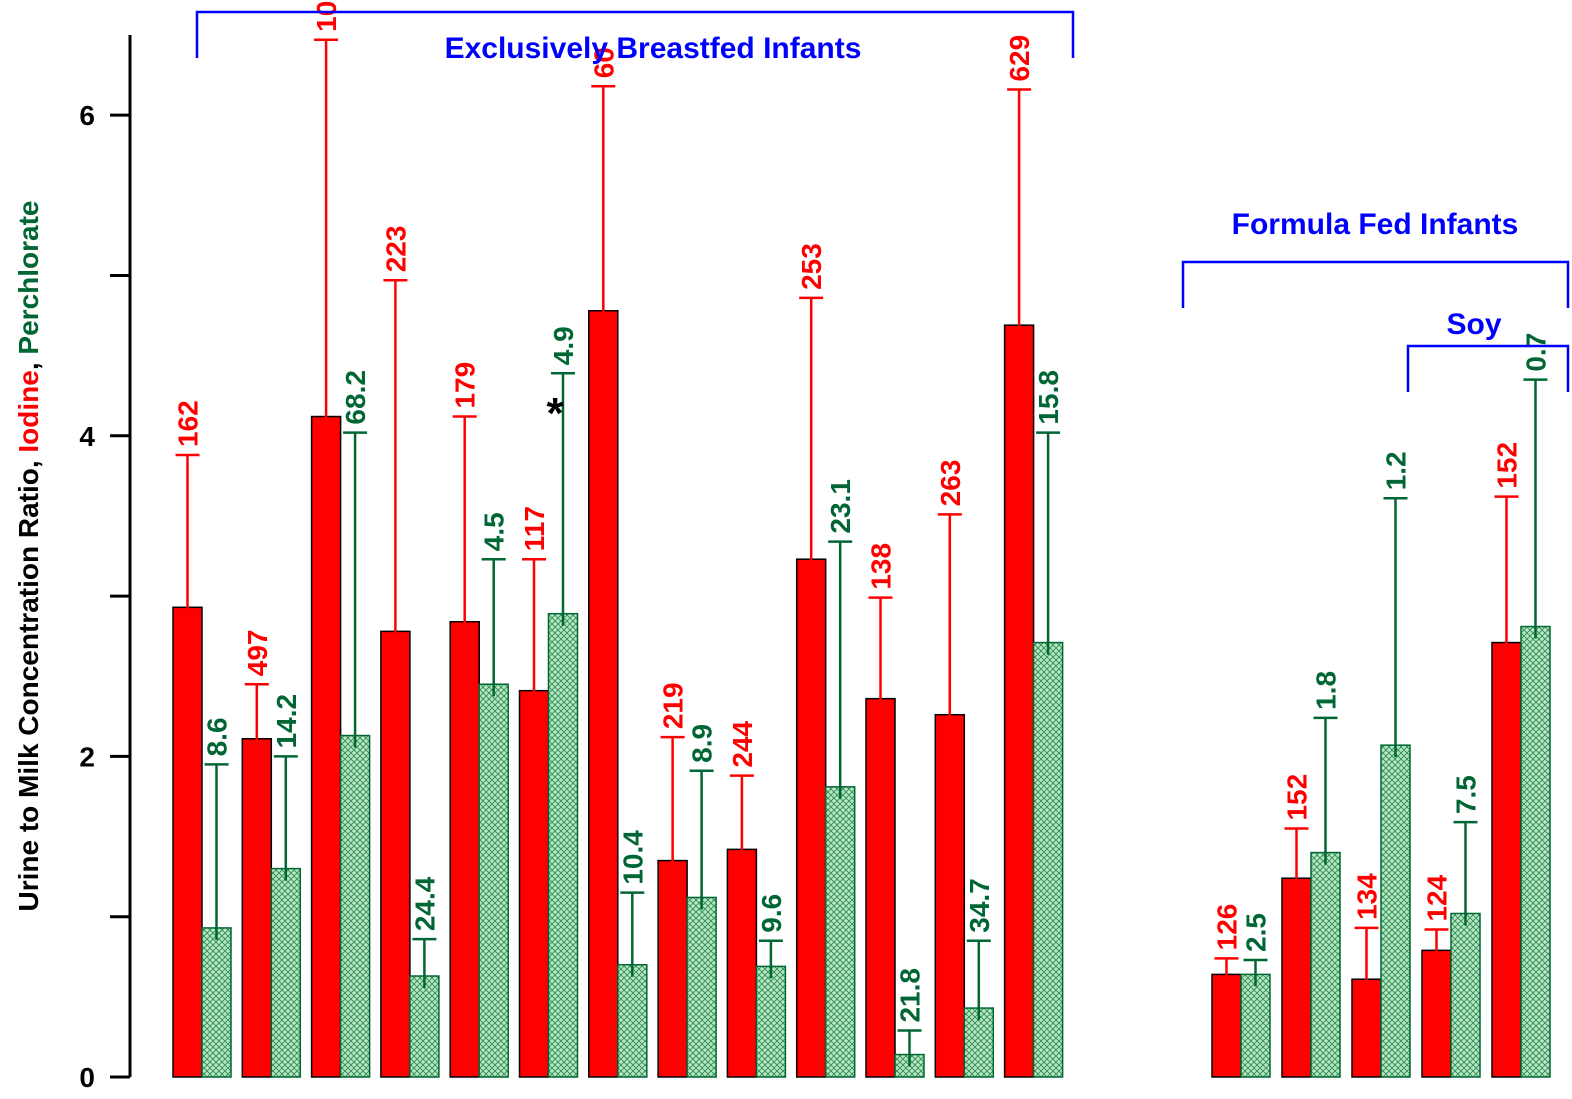 This screenshot has height=1099, width=1572. I want to click on bar-label: 219, so click(673, 705).